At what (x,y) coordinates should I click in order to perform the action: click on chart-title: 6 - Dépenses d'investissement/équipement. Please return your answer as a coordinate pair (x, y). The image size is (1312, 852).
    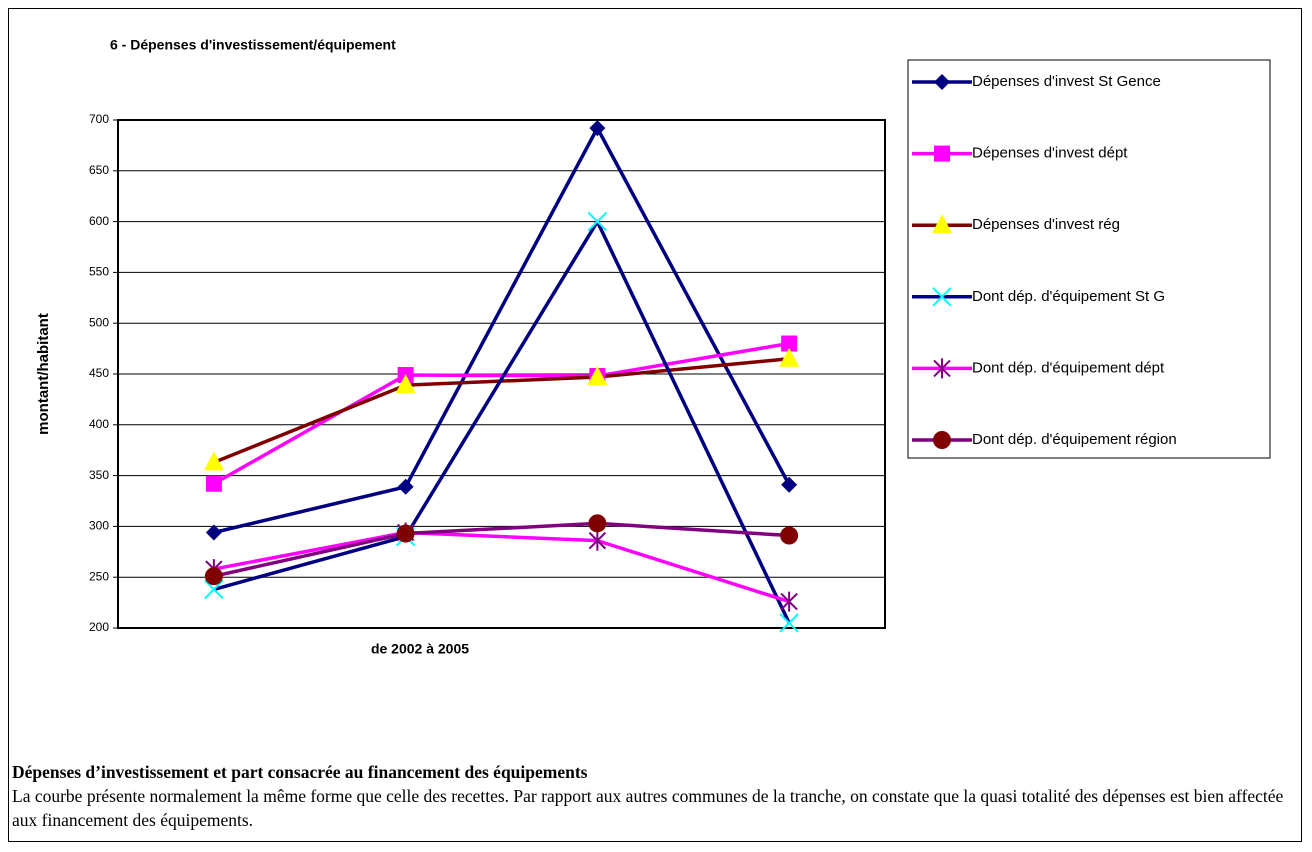
    Looking at the image, I should click on (253, 45).